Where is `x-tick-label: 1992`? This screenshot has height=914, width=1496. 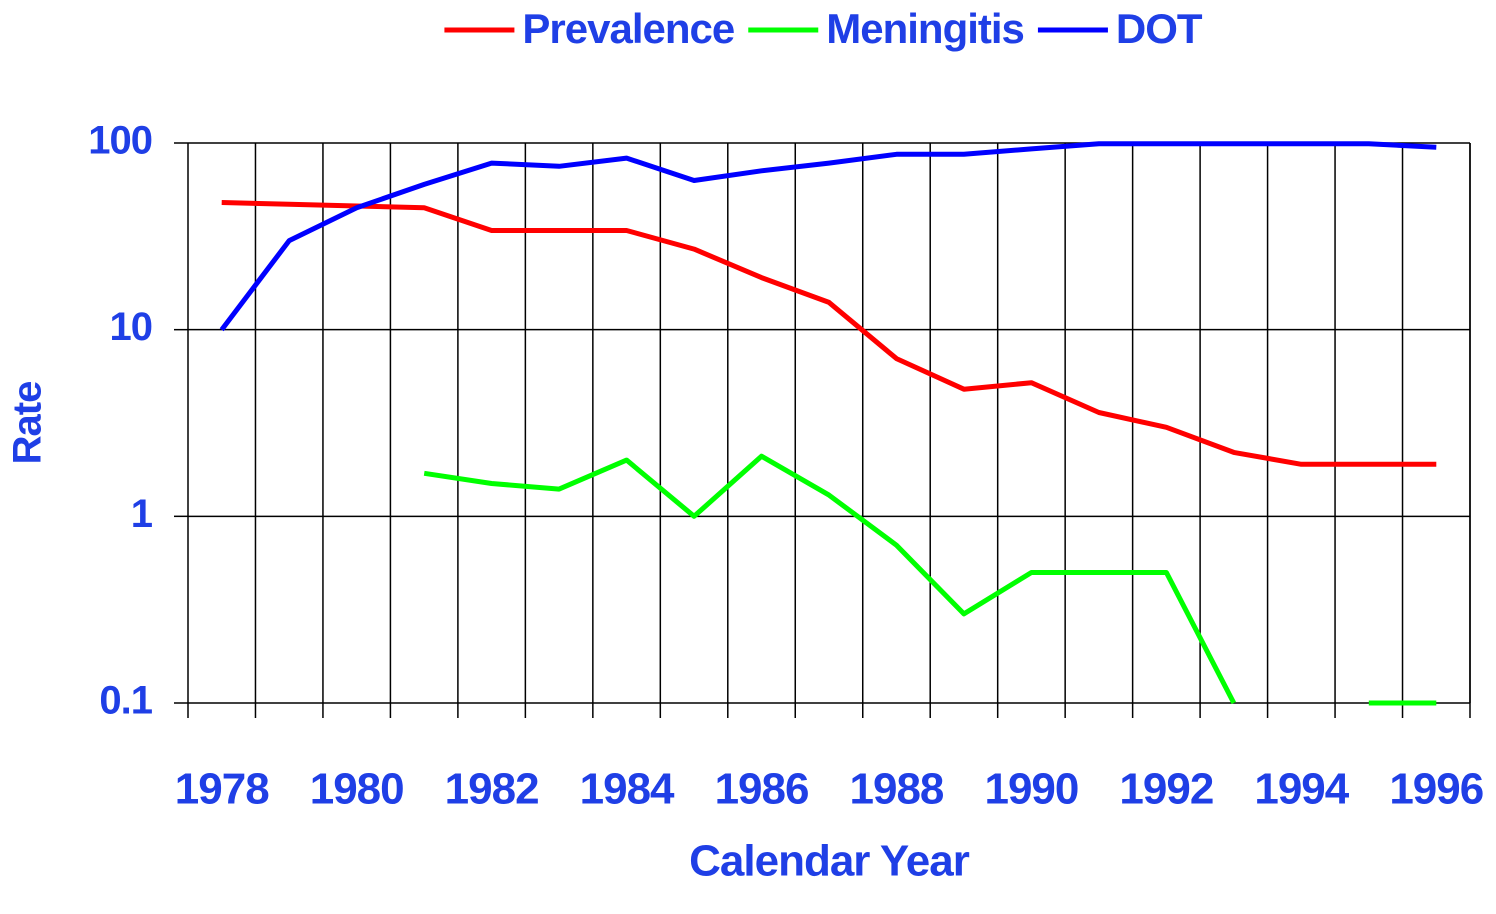 x-tick-label: 1992 is located at coordinates (1166, 789).